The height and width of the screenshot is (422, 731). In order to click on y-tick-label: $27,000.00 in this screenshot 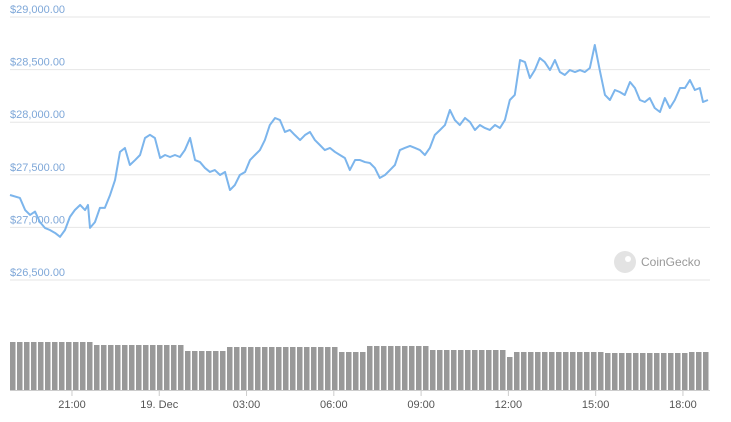, I will do `click(37, 220)`.